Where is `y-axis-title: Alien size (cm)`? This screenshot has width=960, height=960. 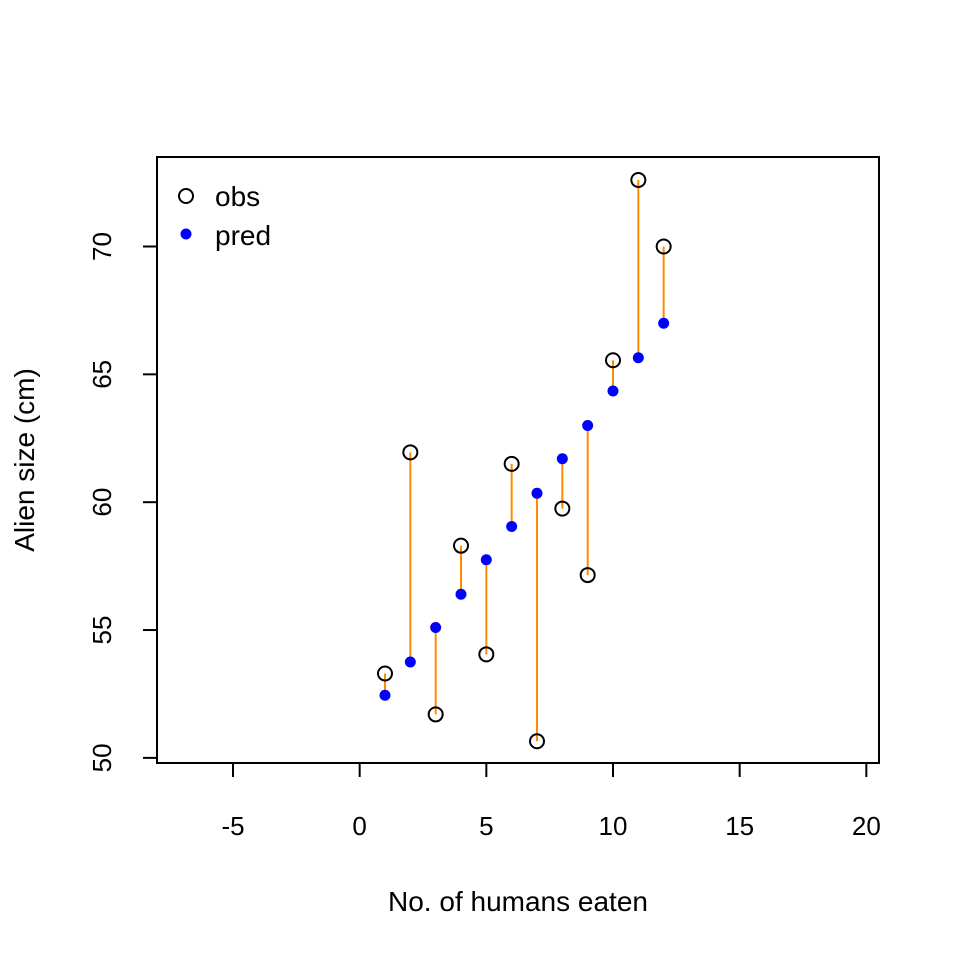 y-axis-title: Alien size (cm) is located at coordinates (24, 460).